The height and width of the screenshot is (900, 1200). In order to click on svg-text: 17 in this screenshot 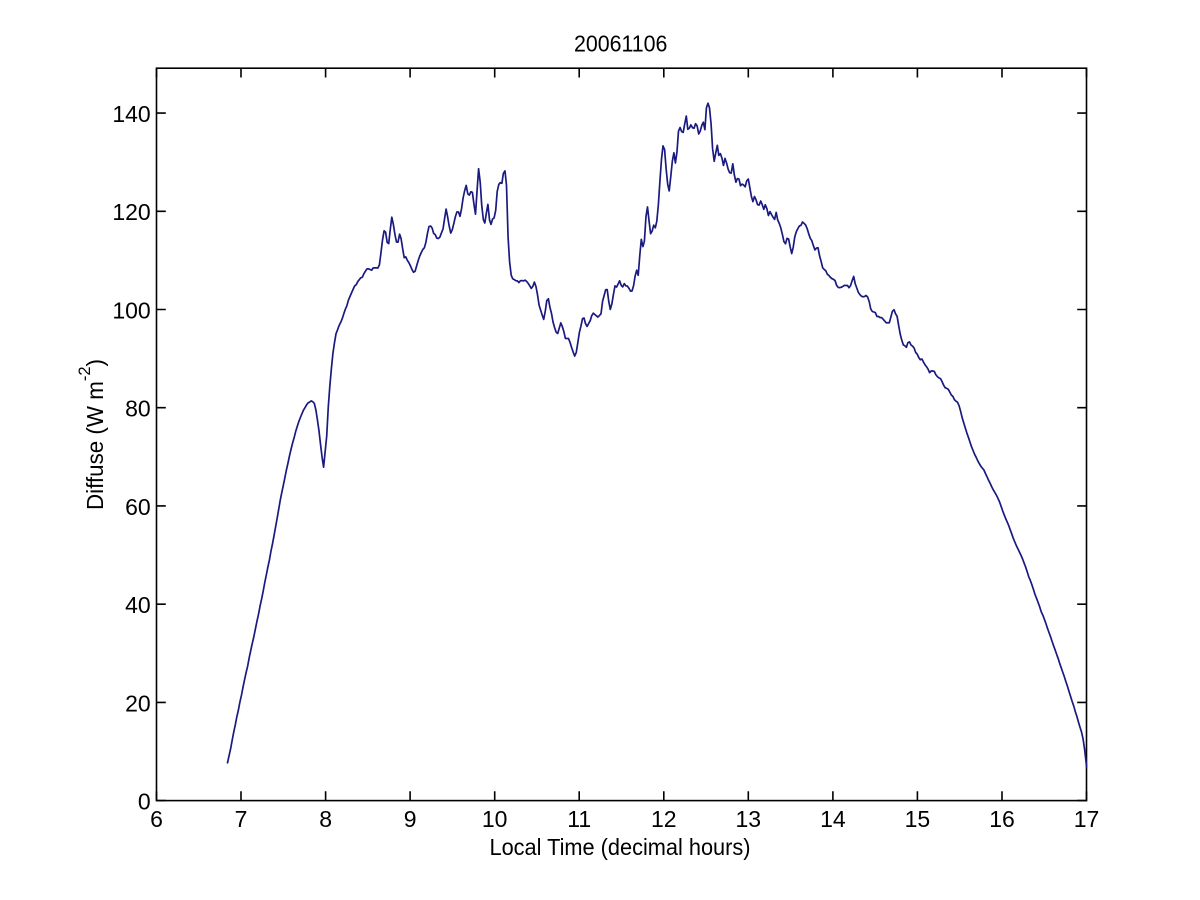, I will do `click(1087, 819)`.